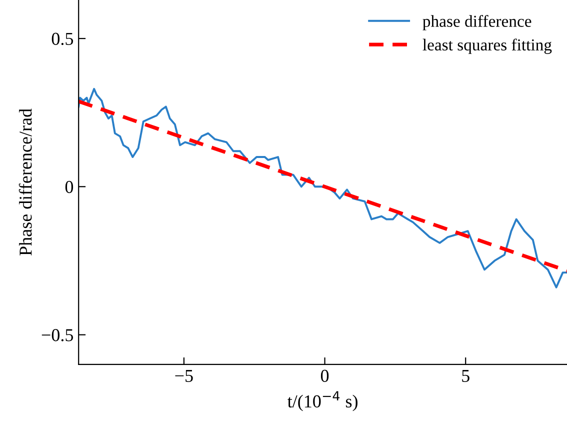 The image size is (567, 432). I want to click on y-axis-title: Phase difference/rad, so click(25, 182).